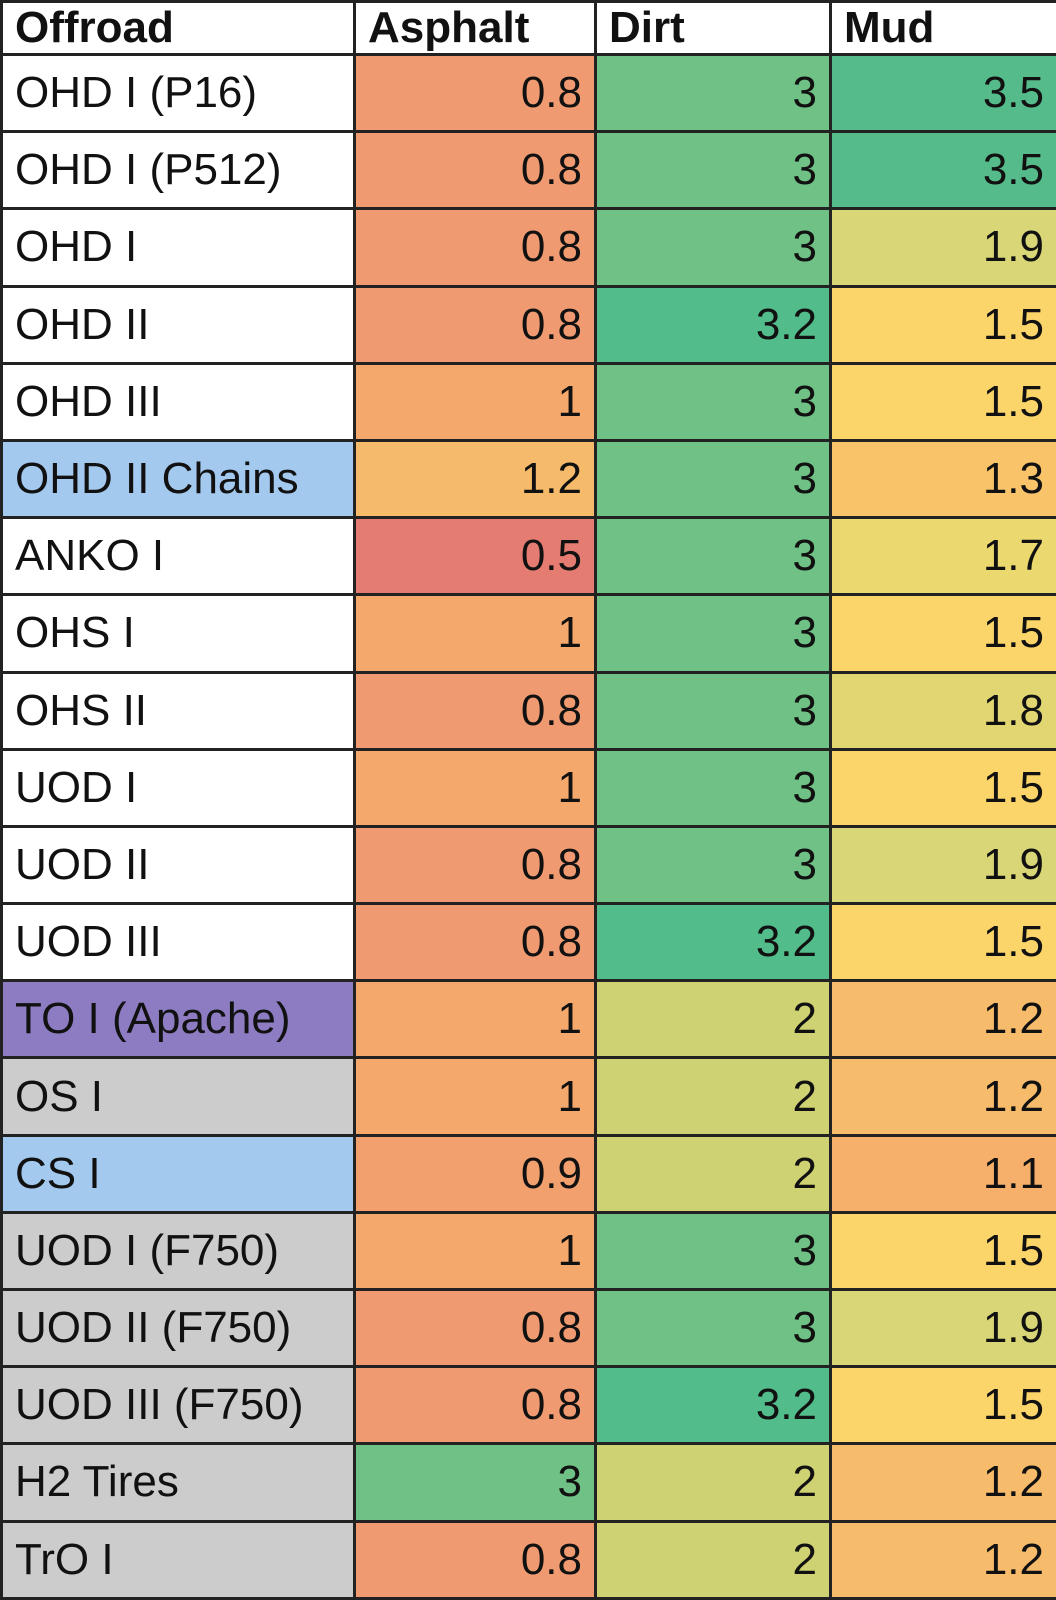 The width and height of the screenshot is (1056, 1600). I want to click on header-cell: Dirt, so click(713, 28).